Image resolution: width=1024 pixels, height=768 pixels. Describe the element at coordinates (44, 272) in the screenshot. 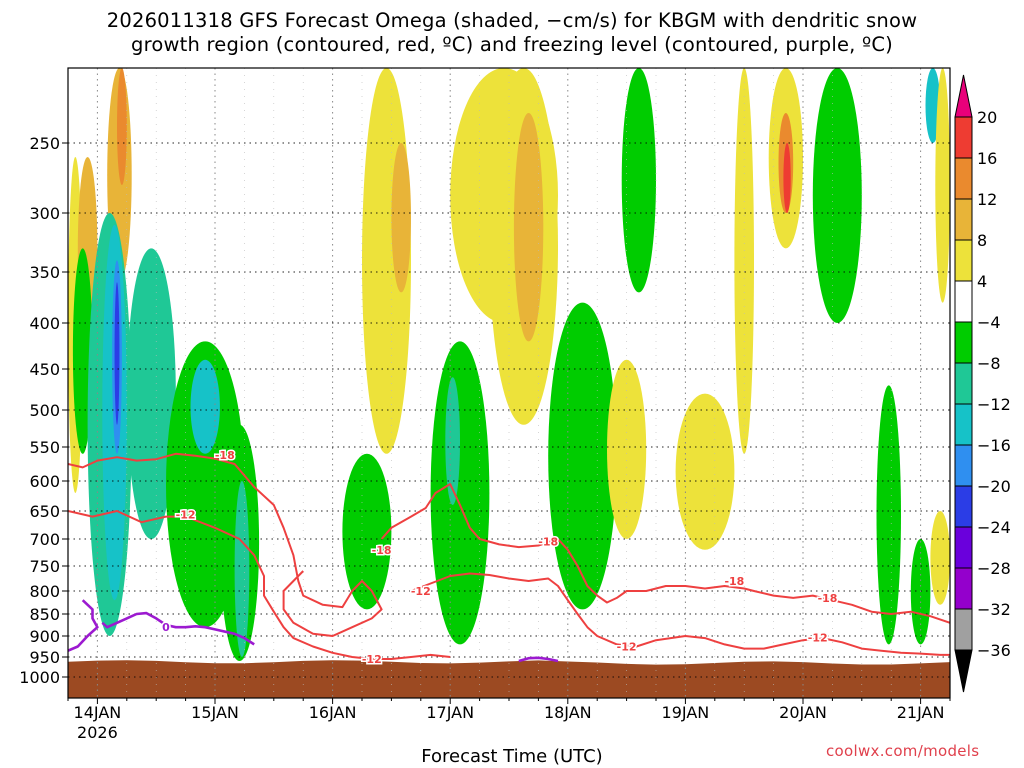

I see `y-tick-label: 350` at that location.